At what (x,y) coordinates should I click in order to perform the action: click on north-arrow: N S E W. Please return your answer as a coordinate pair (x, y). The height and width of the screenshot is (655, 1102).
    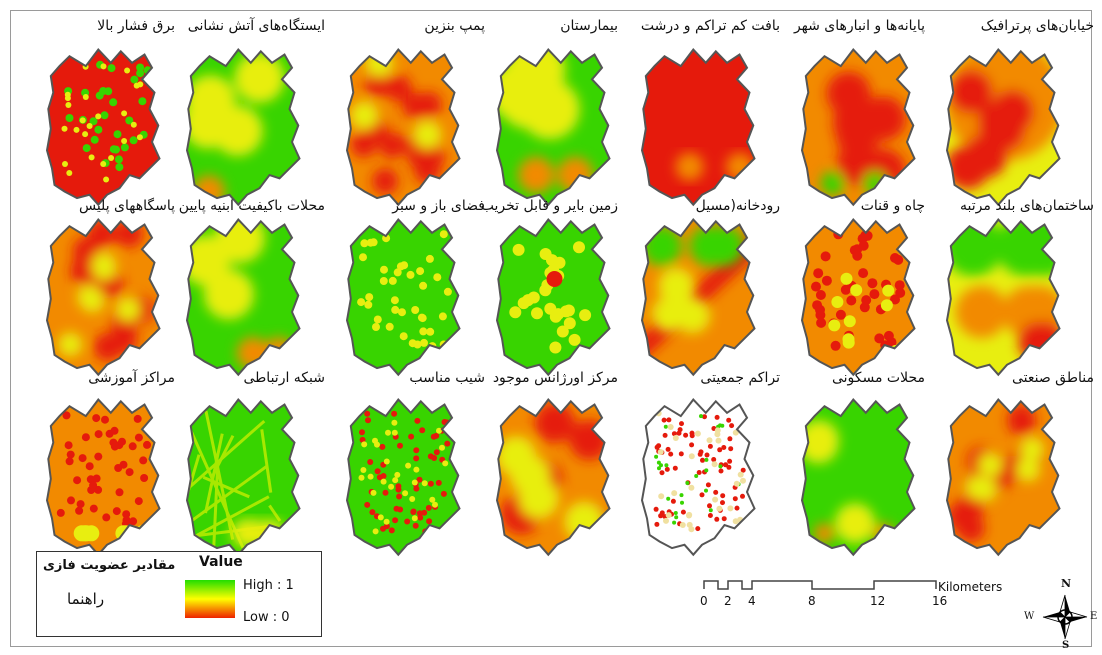
    Looking at the image, I should click on (1062, 614).